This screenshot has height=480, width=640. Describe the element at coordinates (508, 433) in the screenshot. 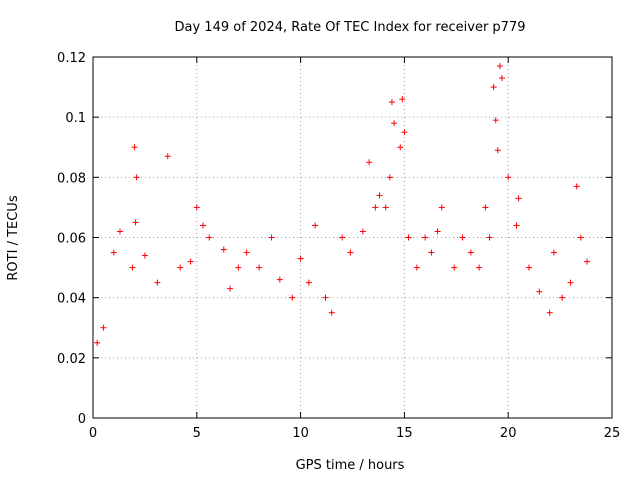

I see `x-tick-label: 20` at that location.